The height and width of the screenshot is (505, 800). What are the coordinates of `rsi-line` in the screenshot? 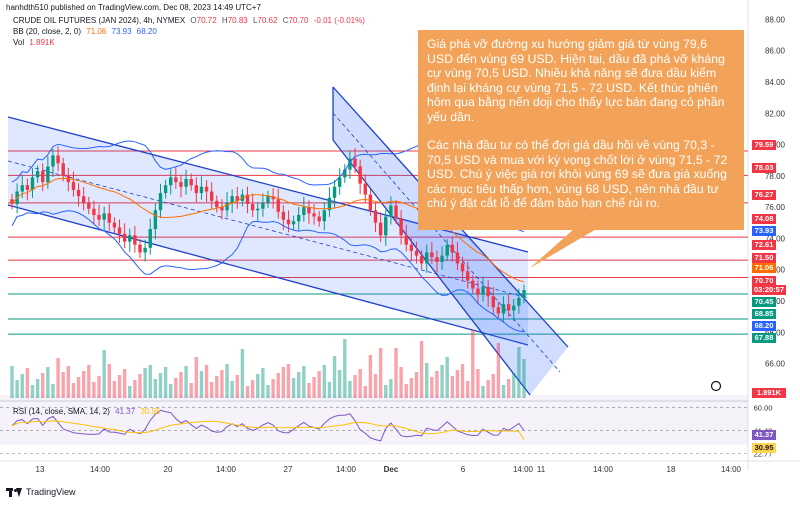 It's located at (268, 425).